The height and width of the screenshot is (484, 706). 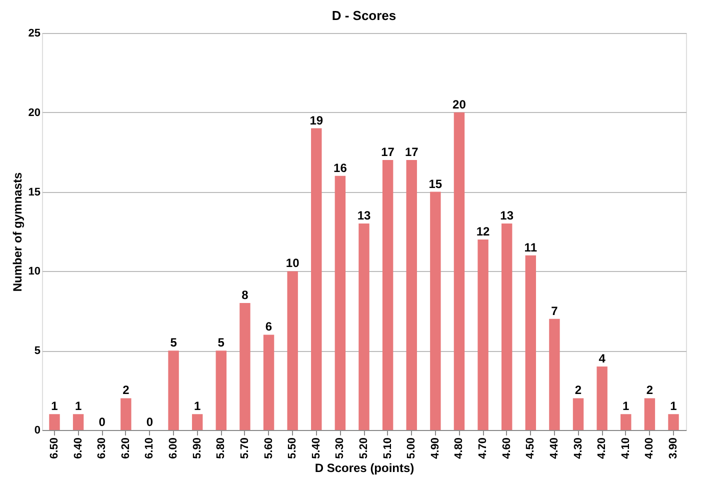 What do you see at coordinates (340, 448) in the screenshot?
I see `x-tick-label: 5.30` at bounding box center [340, 448].